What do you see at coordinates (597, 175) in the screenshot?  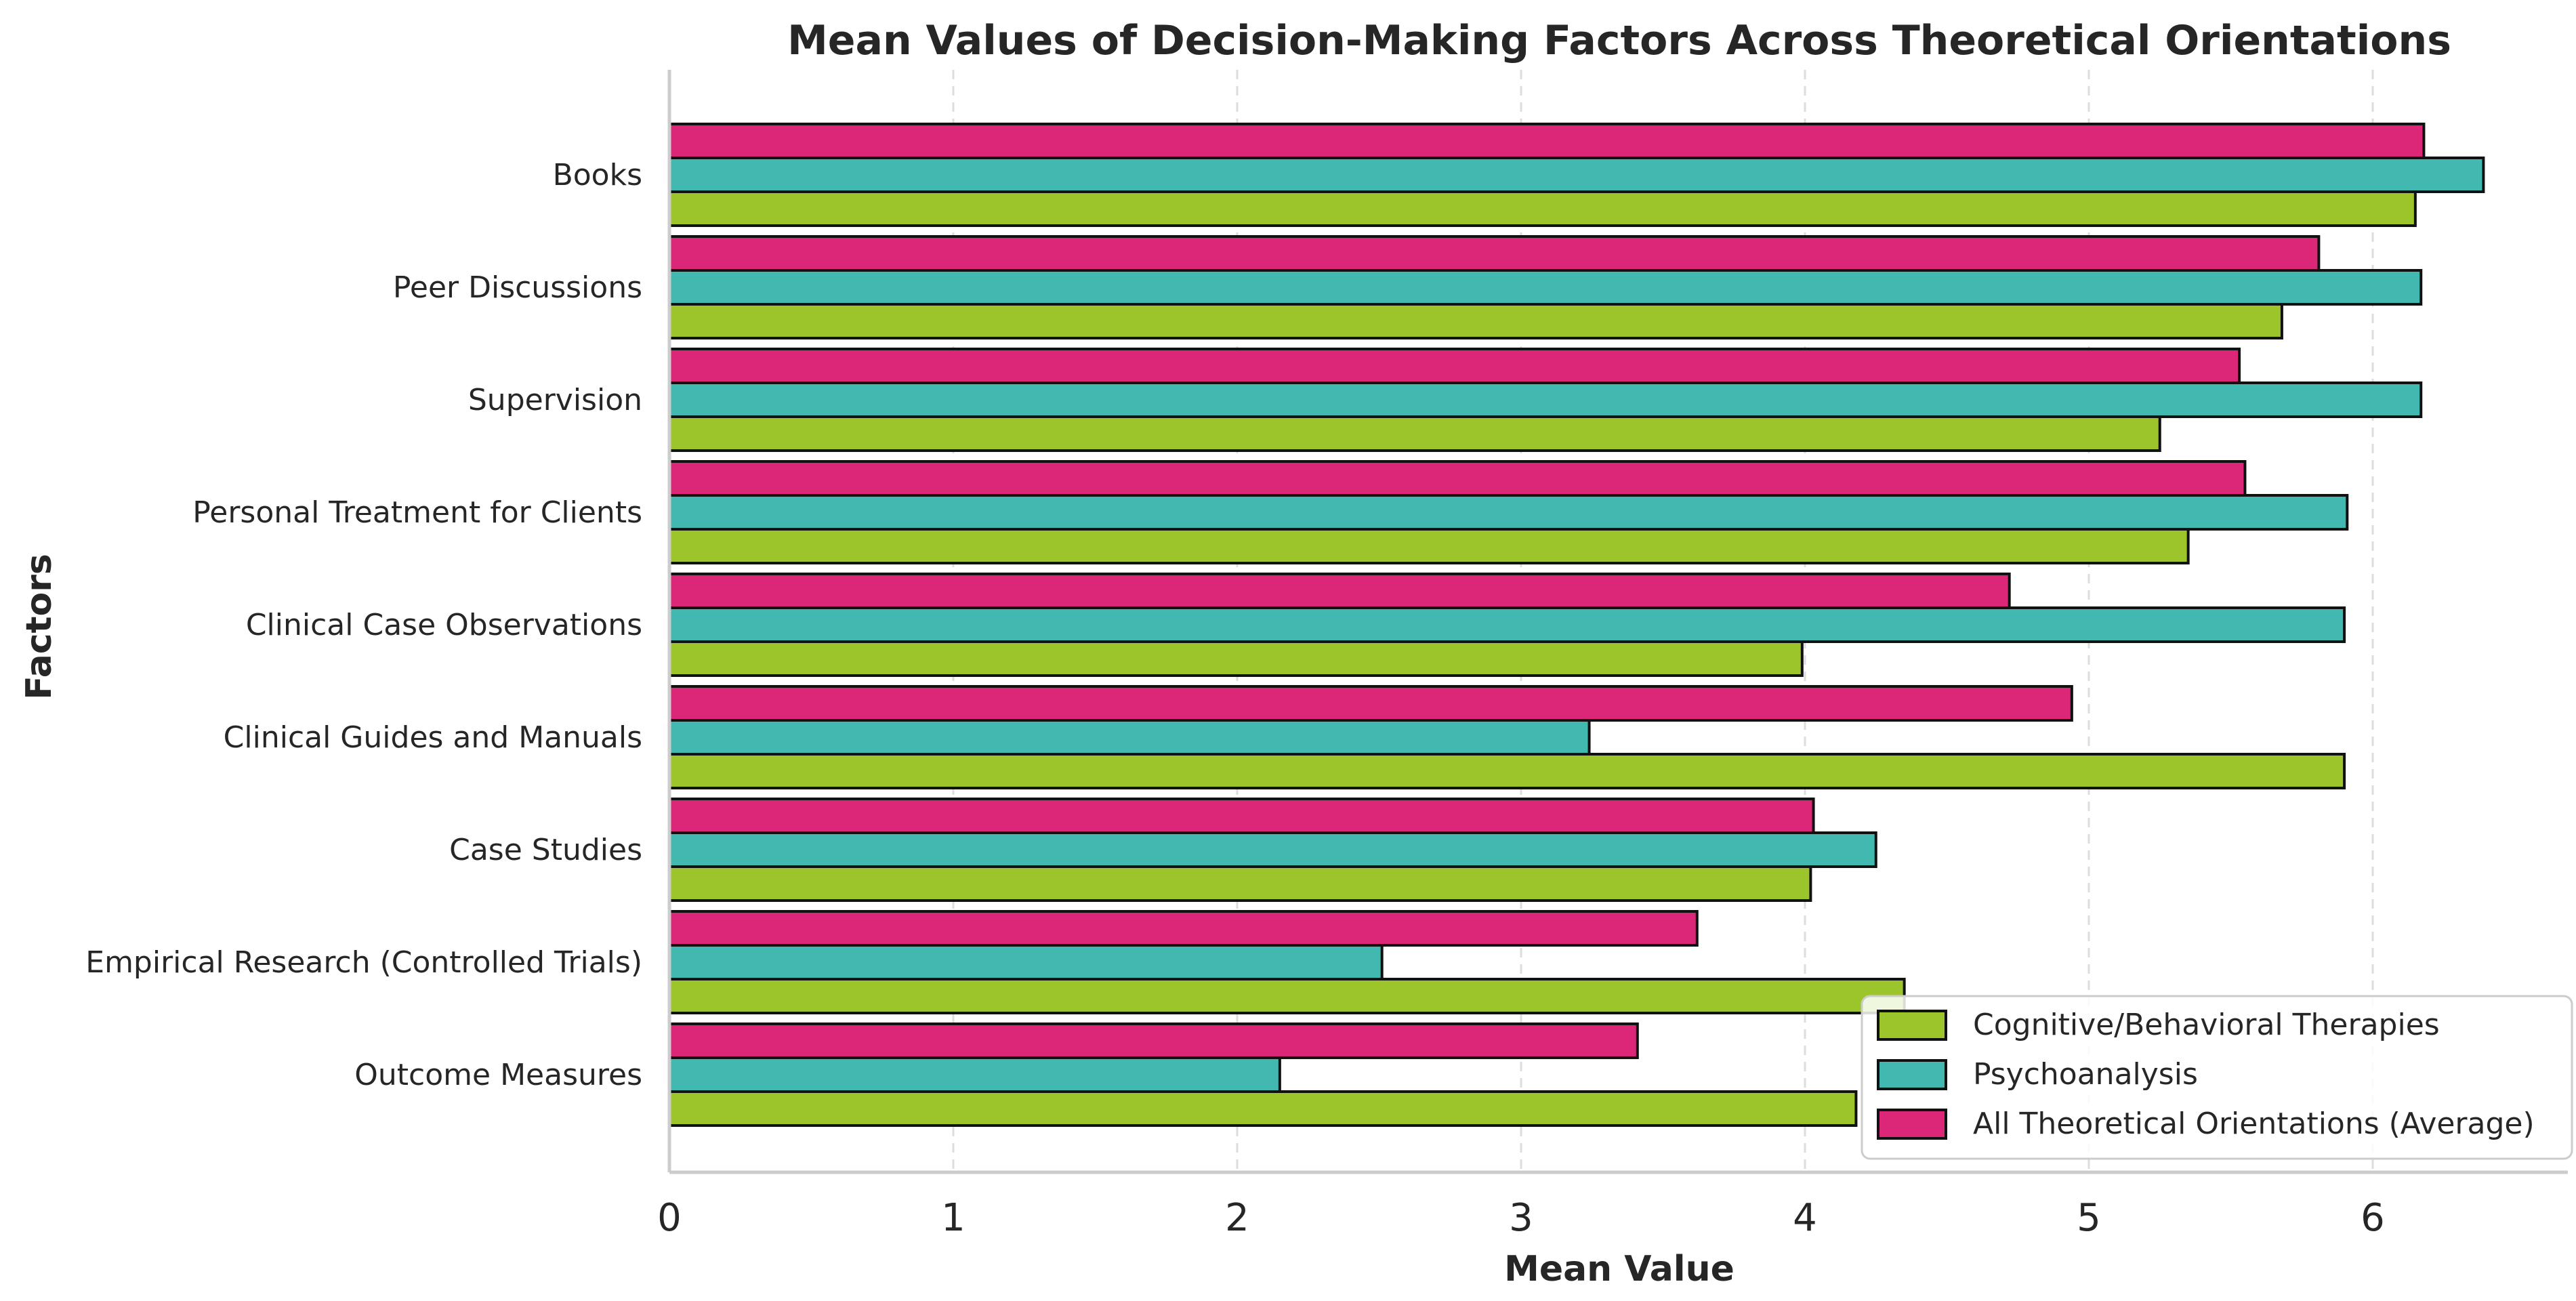 I see `category-label-0: Books` at bounding box center [597, 175].